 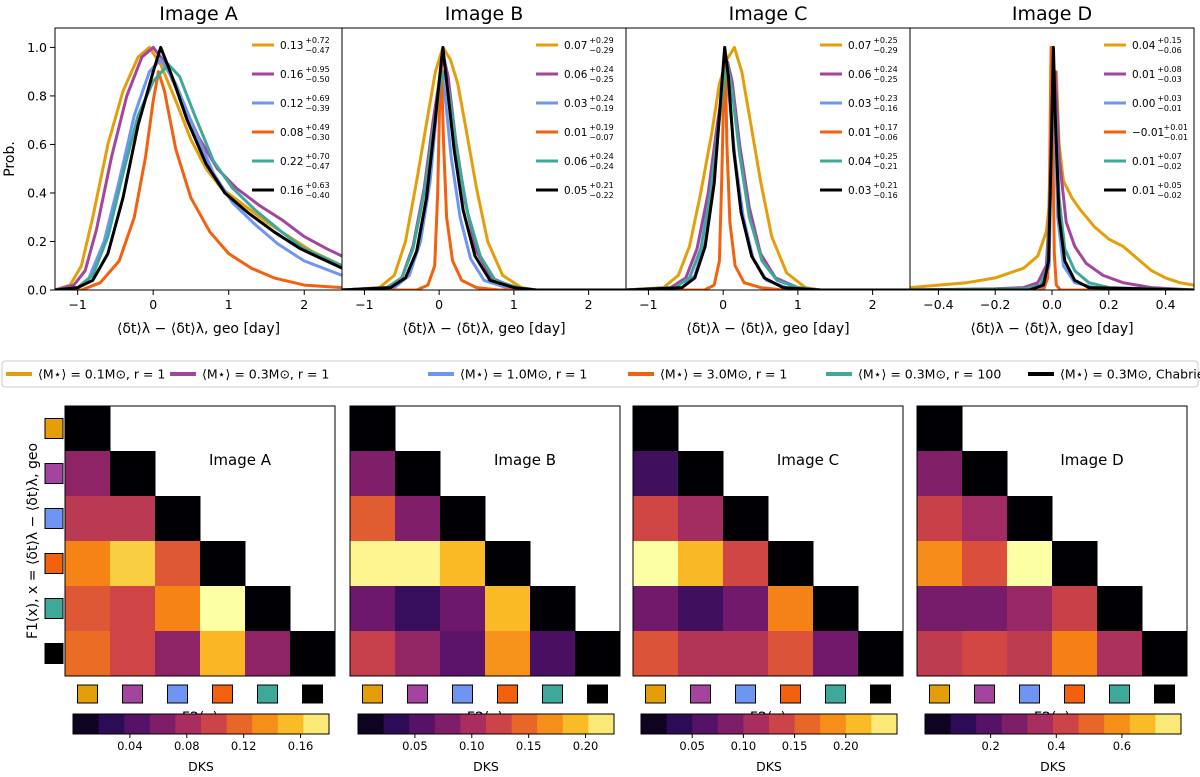 I want to click on legend-item-m01: ⟨M⋆⟩ = 0.1M⊙, r = 1, so click(x=85, y=374).